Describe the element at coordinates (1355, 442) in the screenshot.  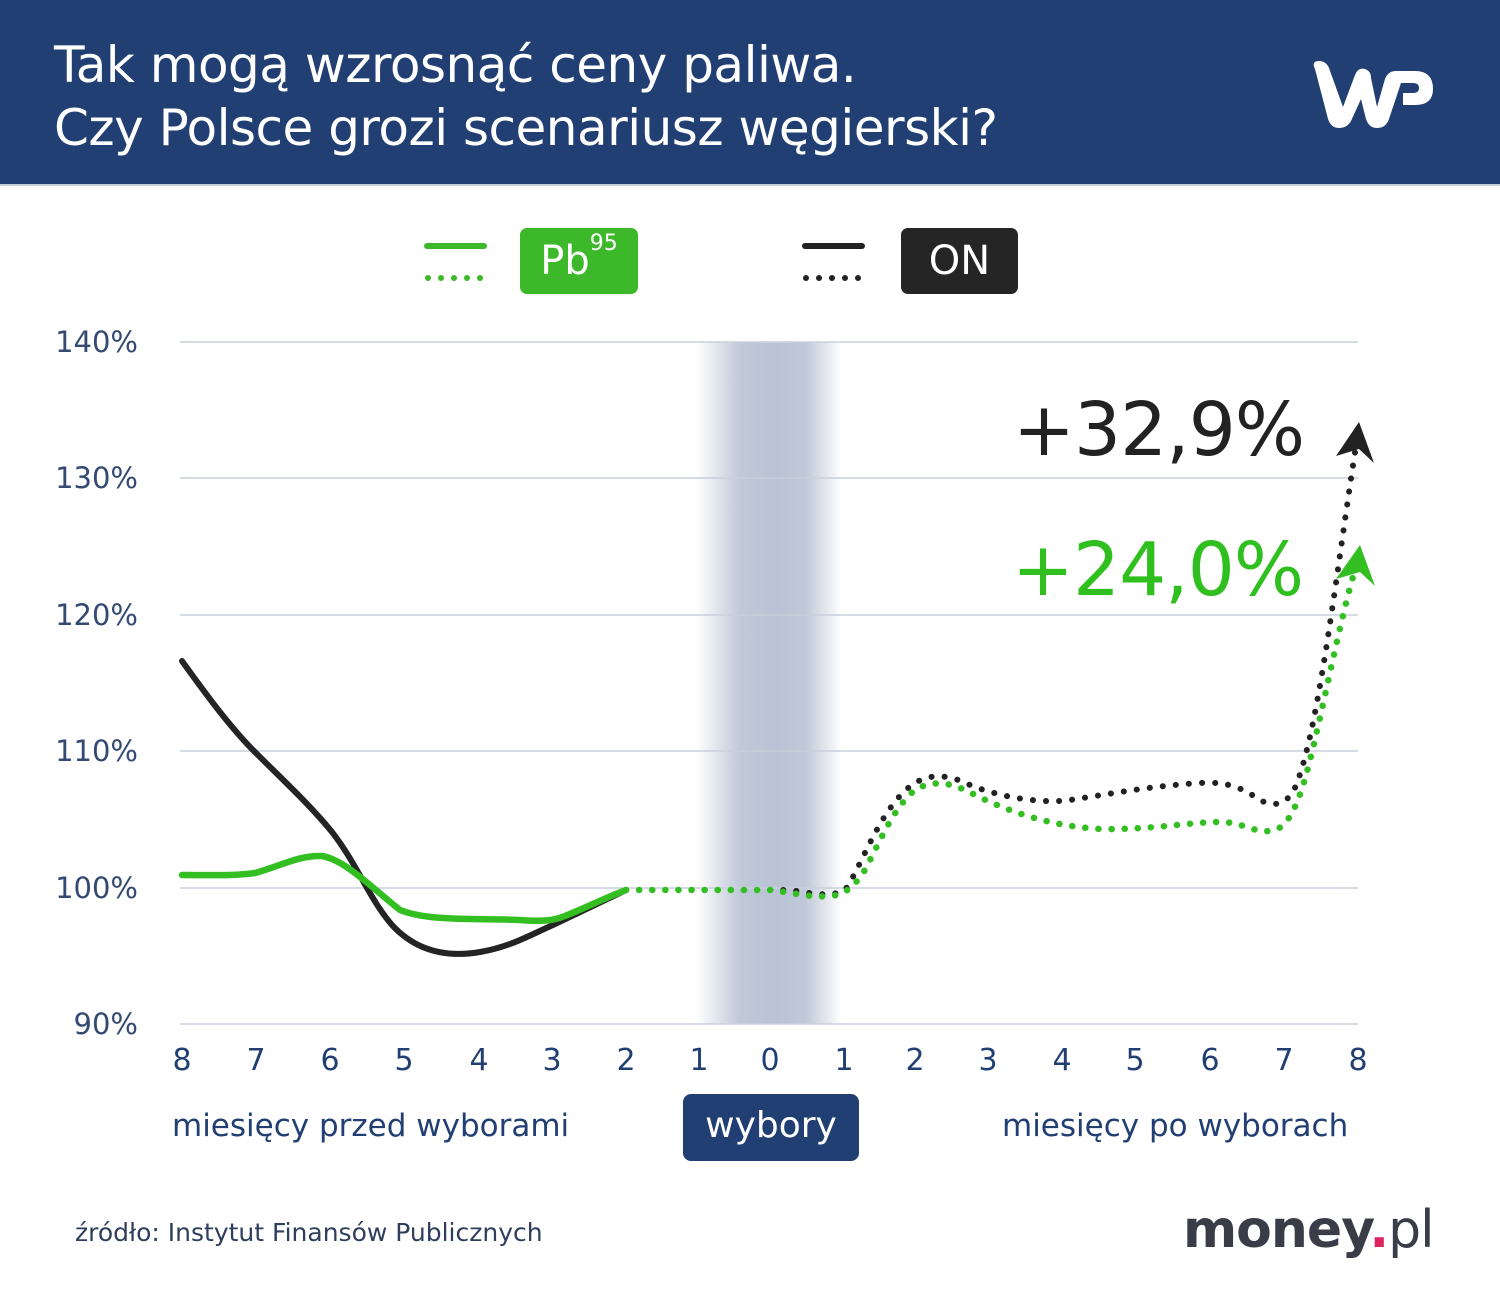
I see `on-arrowhead-icon` at that location.